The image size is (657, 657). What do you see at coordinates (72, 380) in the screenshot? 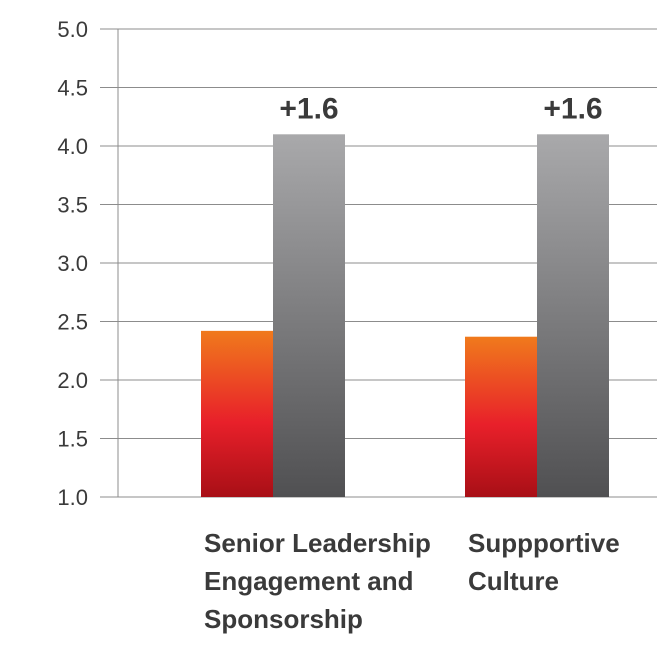
I see `y-tick-label: 2.0` at bounding box center [72, 380].